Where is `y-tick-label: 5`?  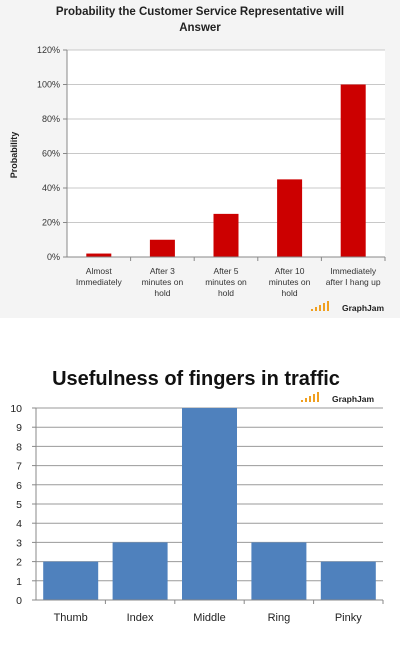
y-tick-label: 5 is located at coordinates (19, 505).